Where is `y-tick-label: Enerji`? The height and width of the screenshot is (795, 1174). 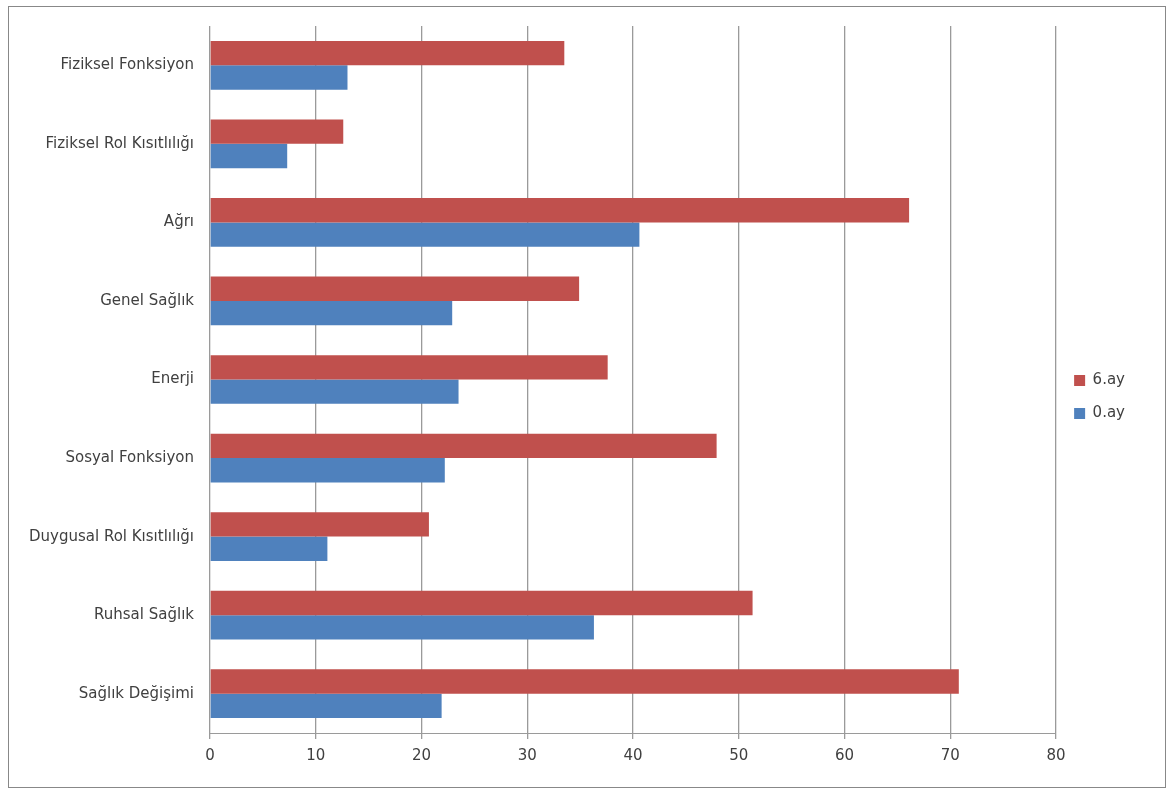 y-tick-label: Enerji is located at coordinates (172, 378).